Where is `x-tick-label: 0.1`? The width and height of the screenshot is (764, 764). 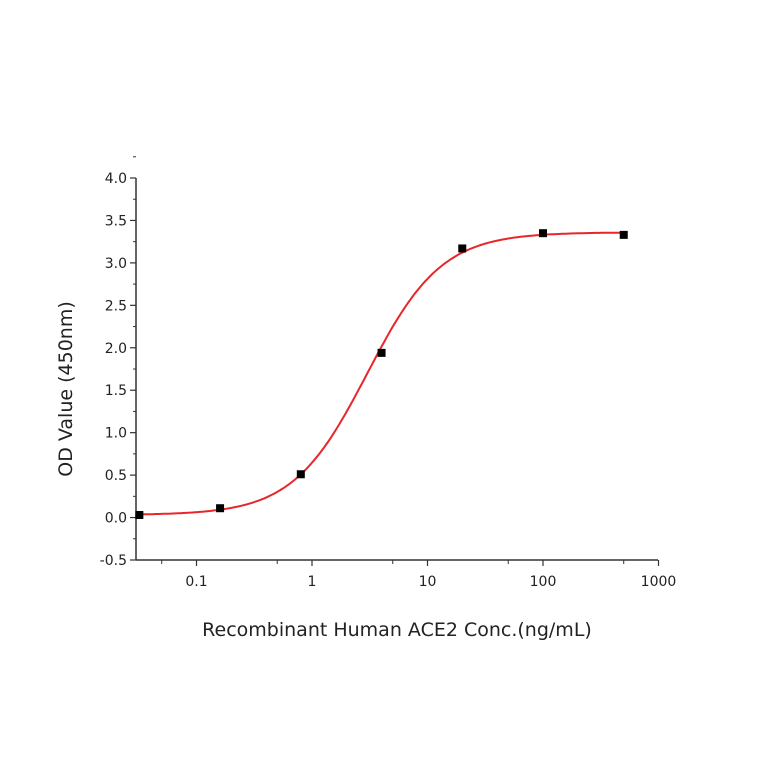
x-tick-label: 0.1 is located at coordinates (196, 582).